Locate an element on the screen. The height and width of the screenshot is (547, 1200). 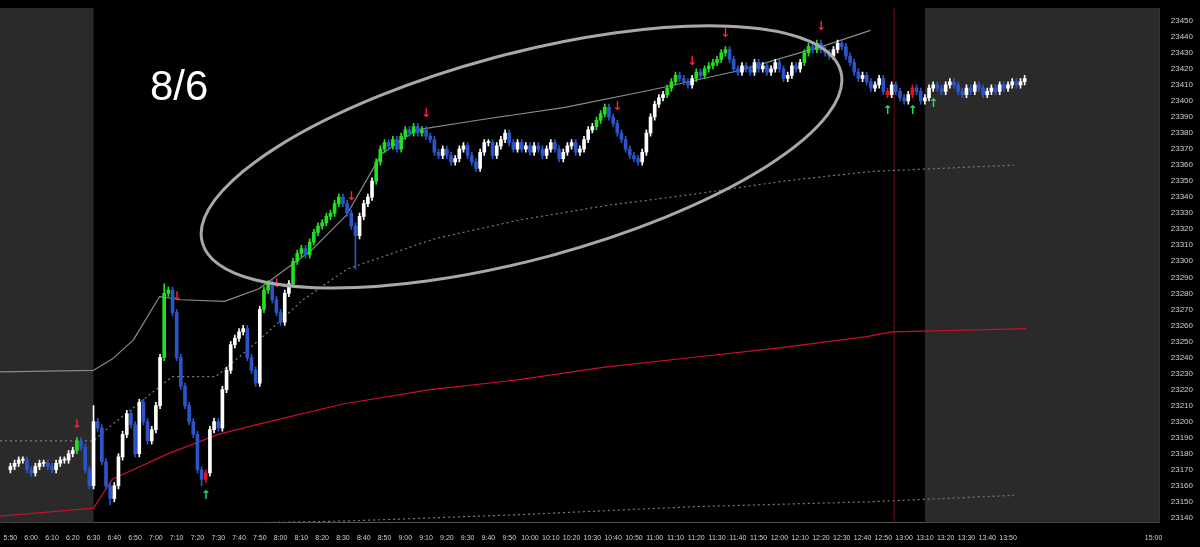
y-tick-label: 23390 is located at coordinates (1182, 117).